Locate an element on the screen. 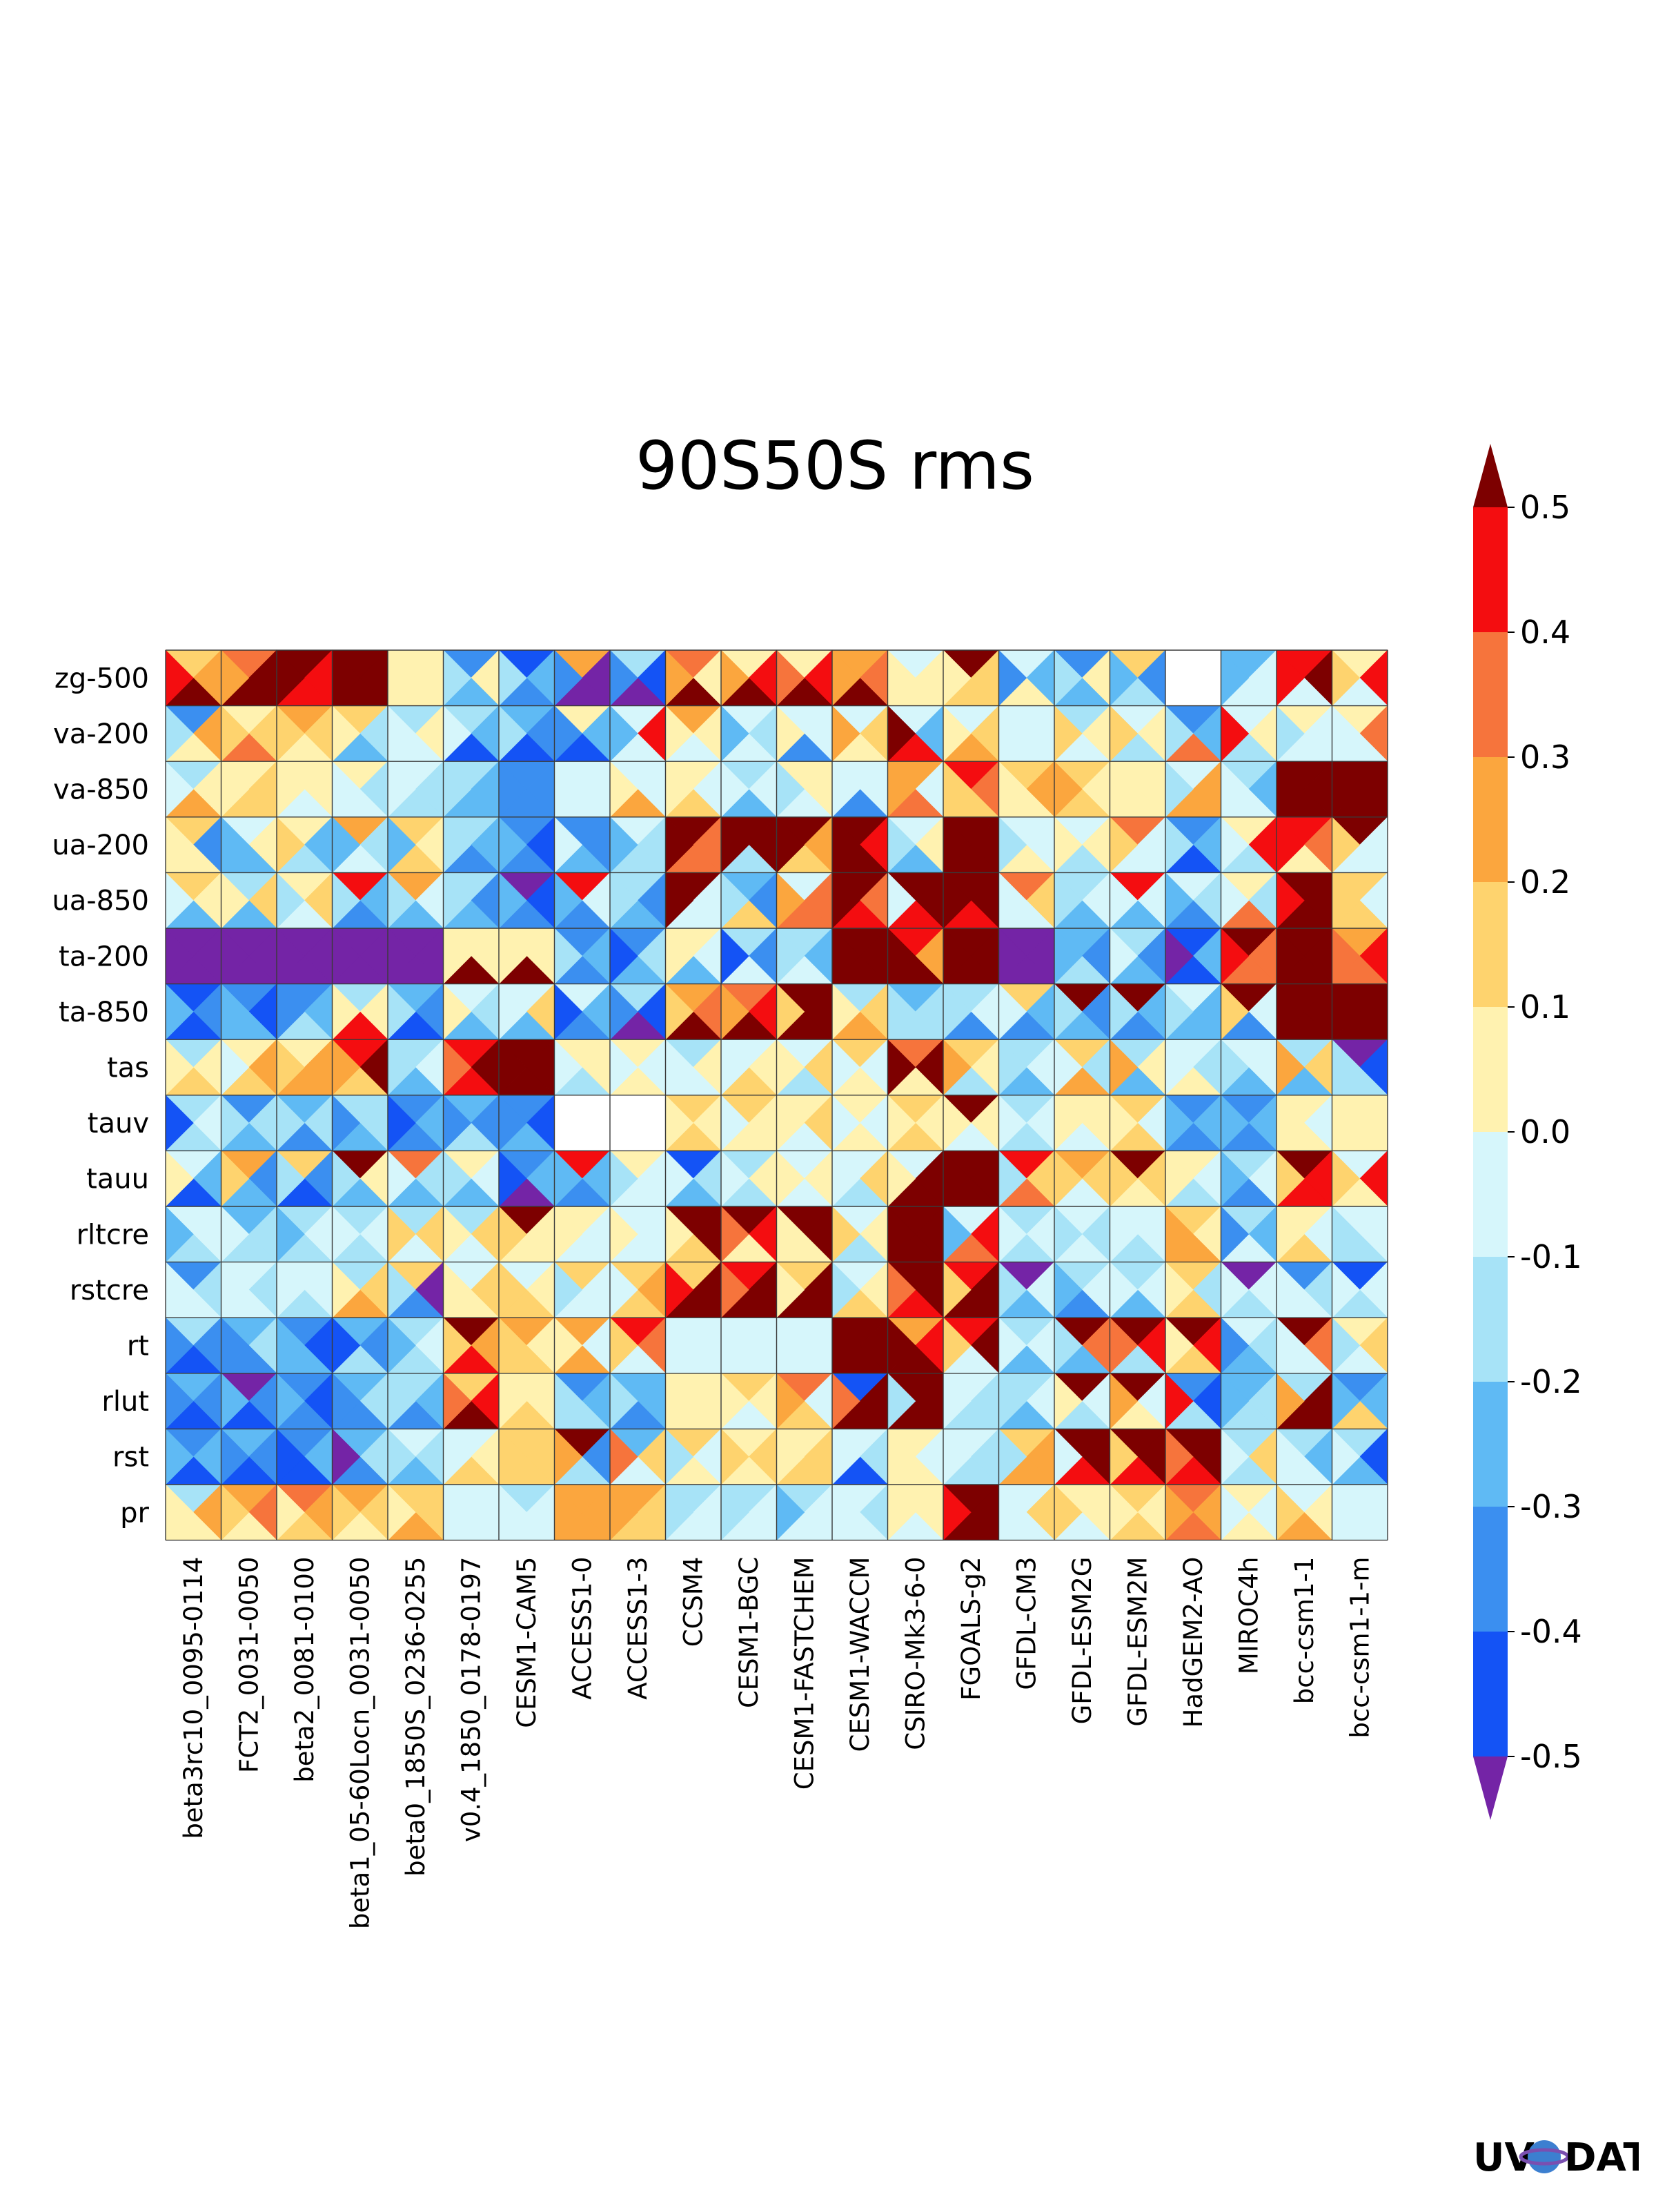 This screenshot has width=1656, height=2212. row-label: va-850 is located at coordinates (101, 790).